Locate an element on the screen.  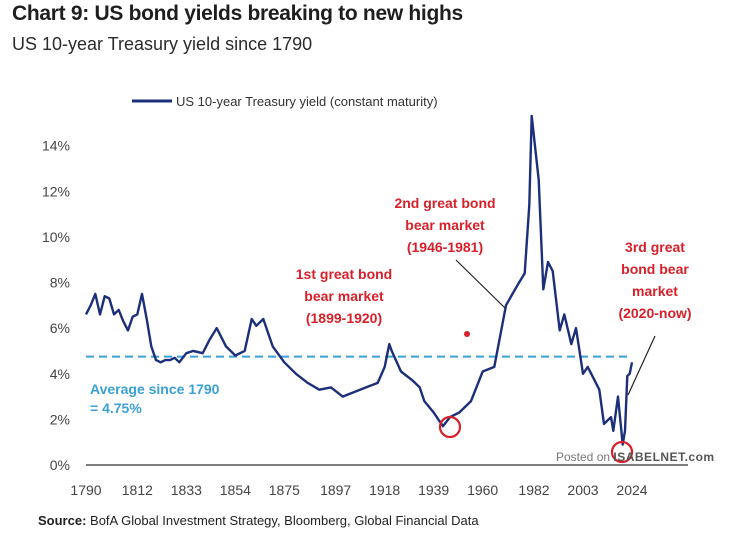
x-tick-label: 1812 is located at coordinates (137, 490).